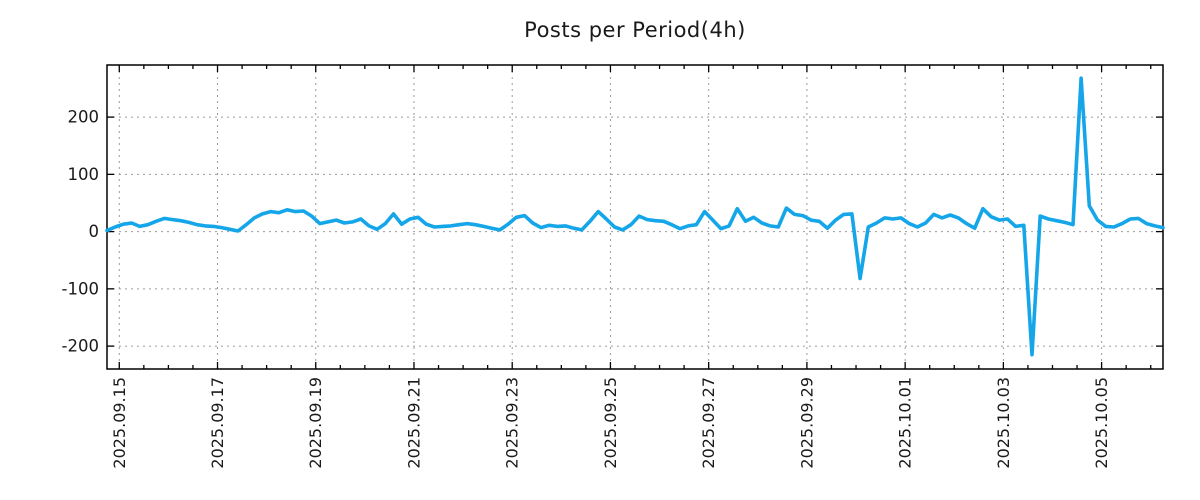  What do you see at coordinates (1101, 423) in the screenshot?
I see `x-tick-label: 2025.10.05` at bounding box center [1101, 423].